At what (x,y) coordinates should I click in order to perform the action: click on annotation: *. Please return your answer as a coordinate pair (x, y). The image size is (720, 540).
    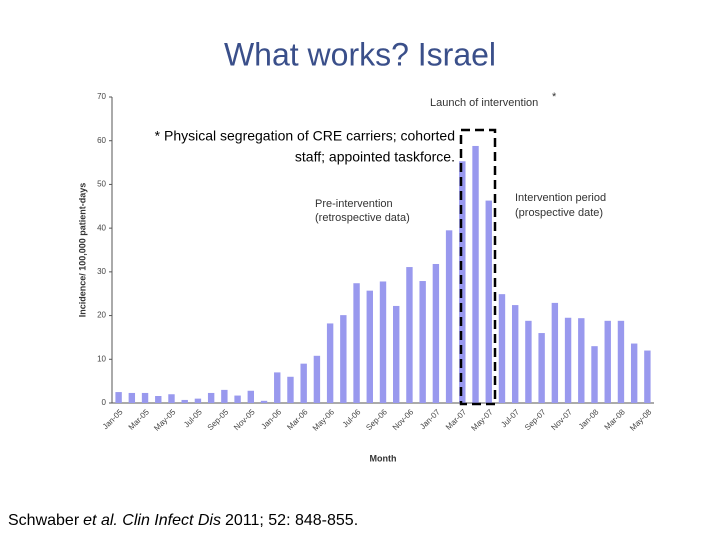
    Looking at the image, I should click on (554, 97).